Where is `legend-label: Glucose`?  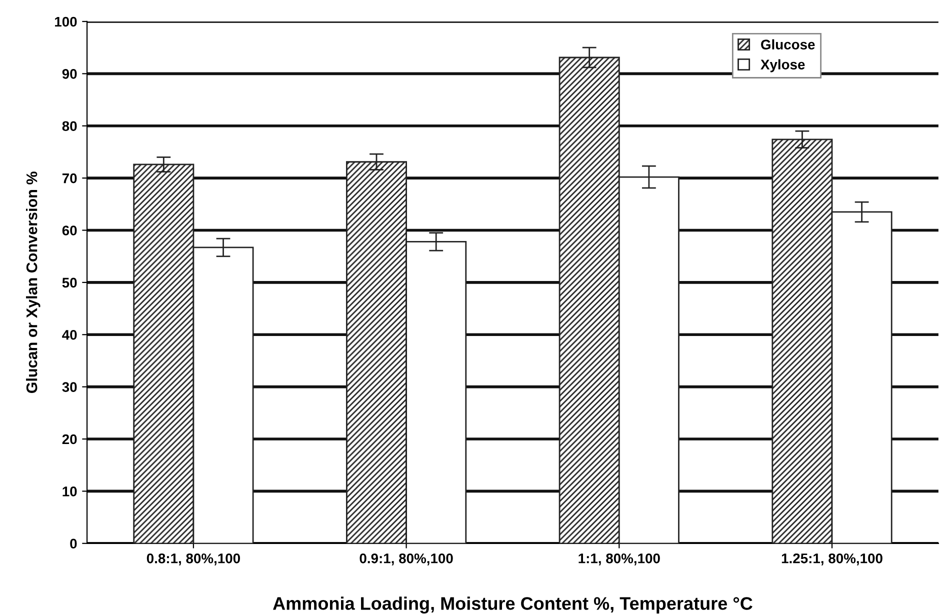 legend-label: Glucose is located at coordinates (788, 44).